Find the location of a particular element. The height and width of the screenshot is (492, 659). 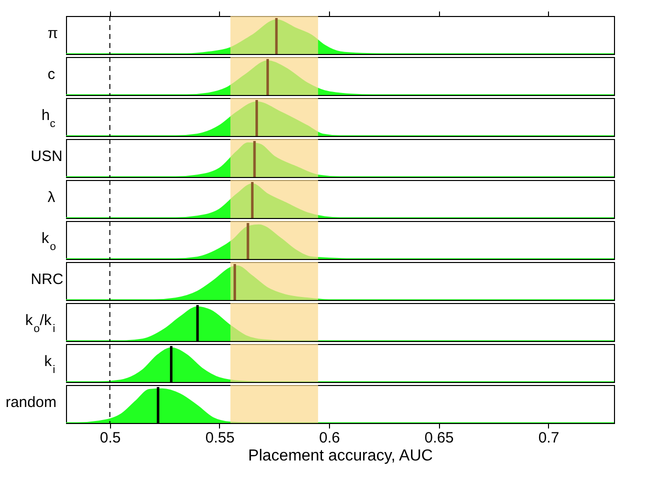

x-tick-label: 0.6 is located at coordinates (329, 438).